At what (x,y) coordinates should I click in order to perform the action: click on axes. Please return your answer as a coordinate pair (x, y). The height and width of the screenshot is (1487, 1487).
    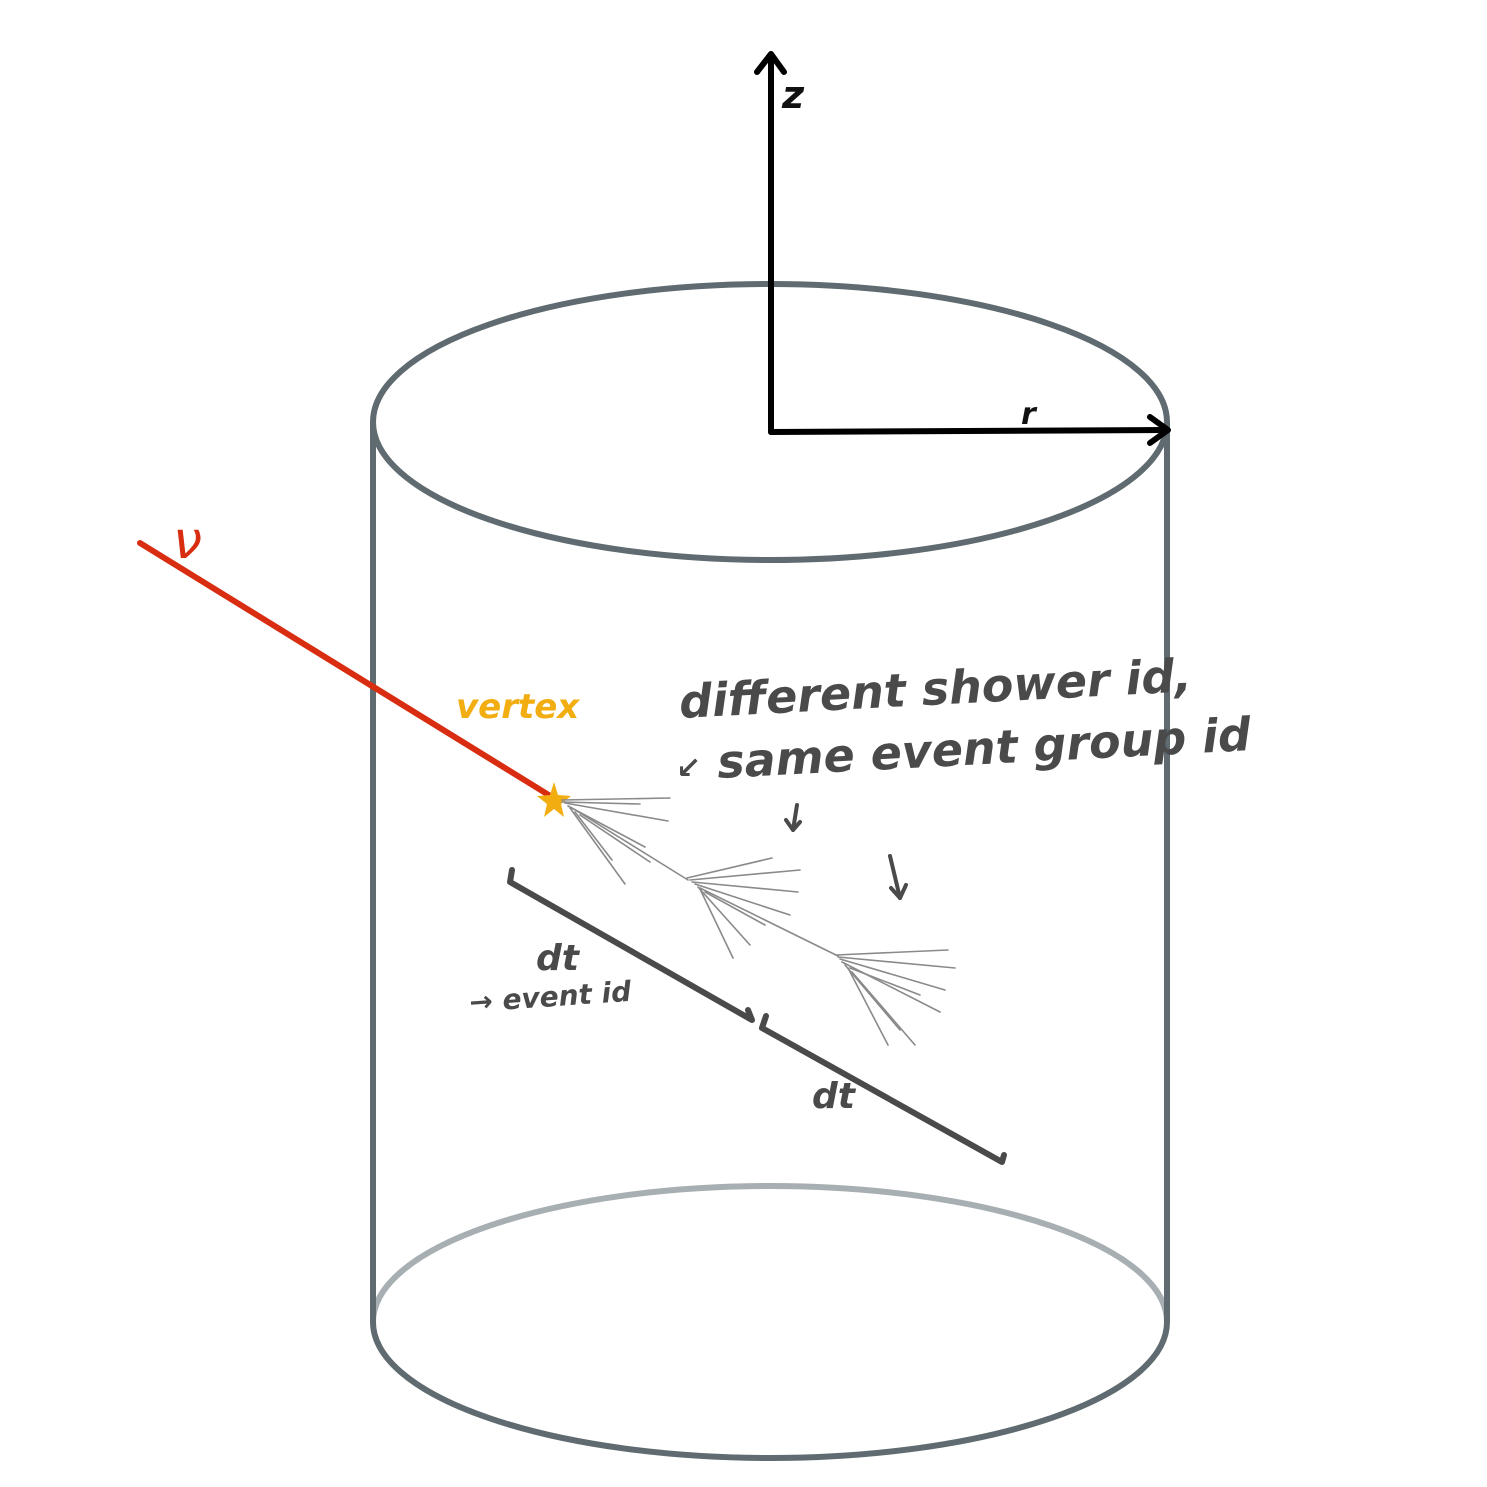
    Looking at the image, I should click on (962, 248).